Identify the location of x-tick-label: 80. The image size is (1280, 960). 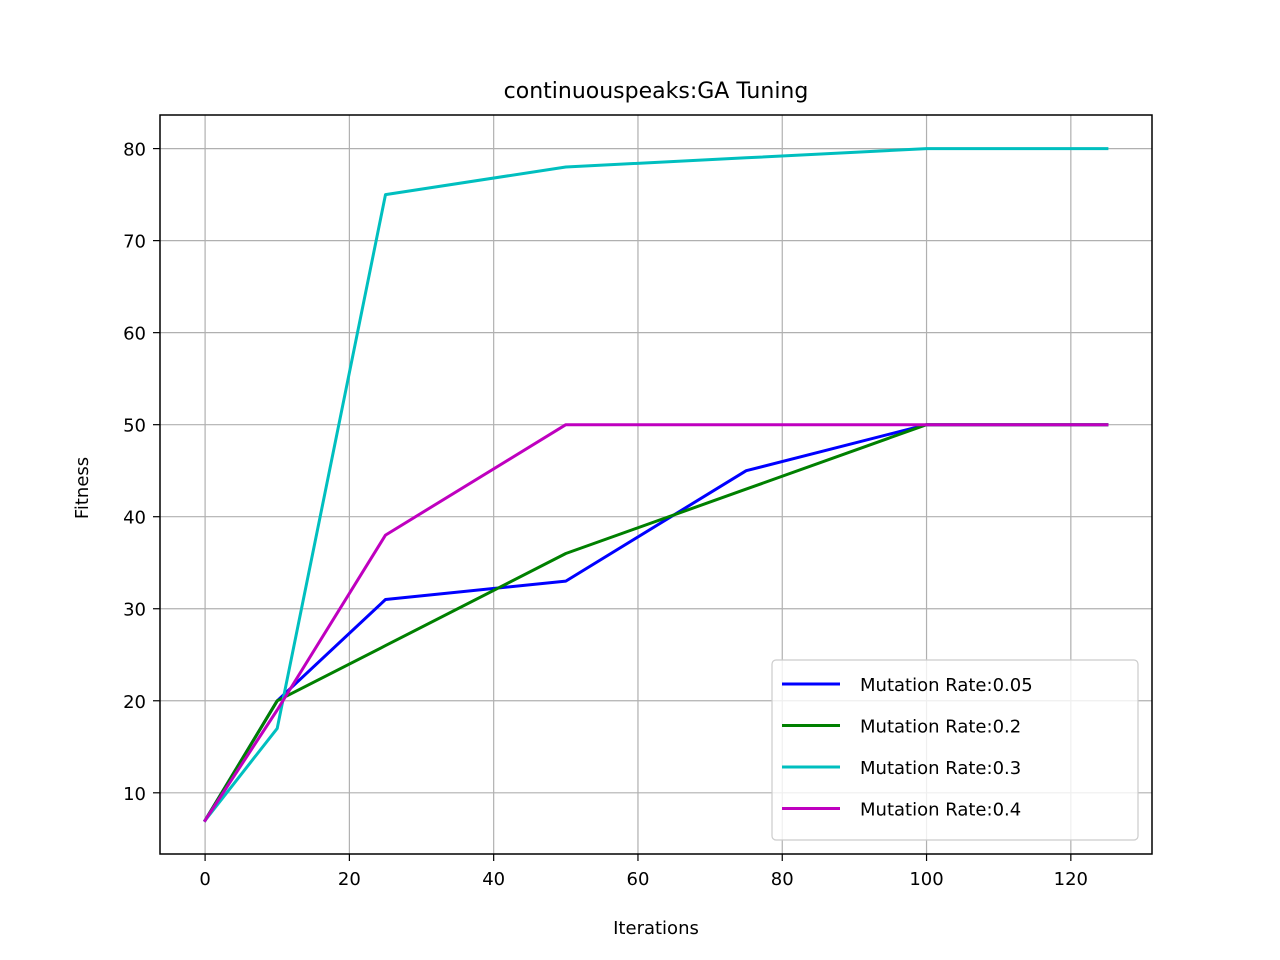
(782, 879).